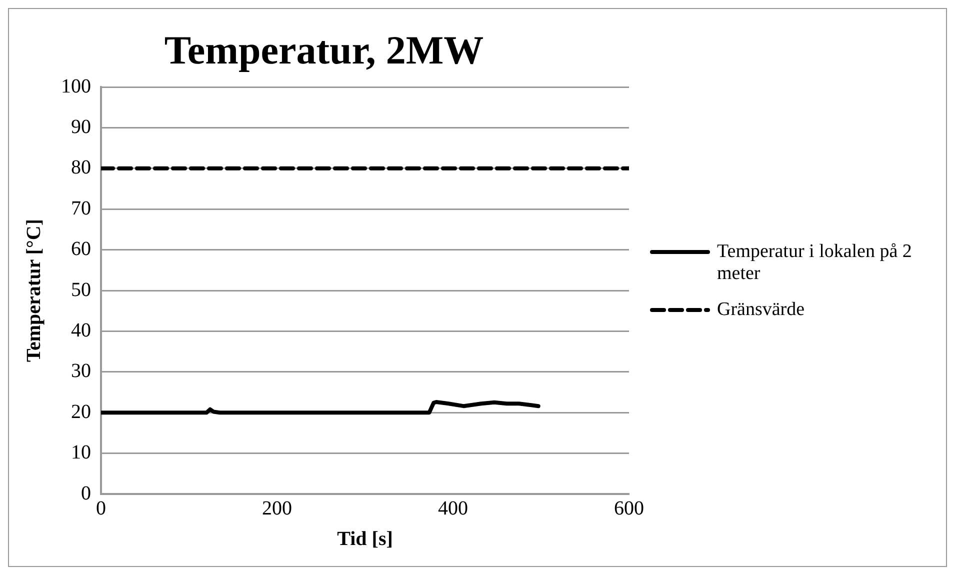  I want to click on x-tick-label: 200, so click(277, 508).